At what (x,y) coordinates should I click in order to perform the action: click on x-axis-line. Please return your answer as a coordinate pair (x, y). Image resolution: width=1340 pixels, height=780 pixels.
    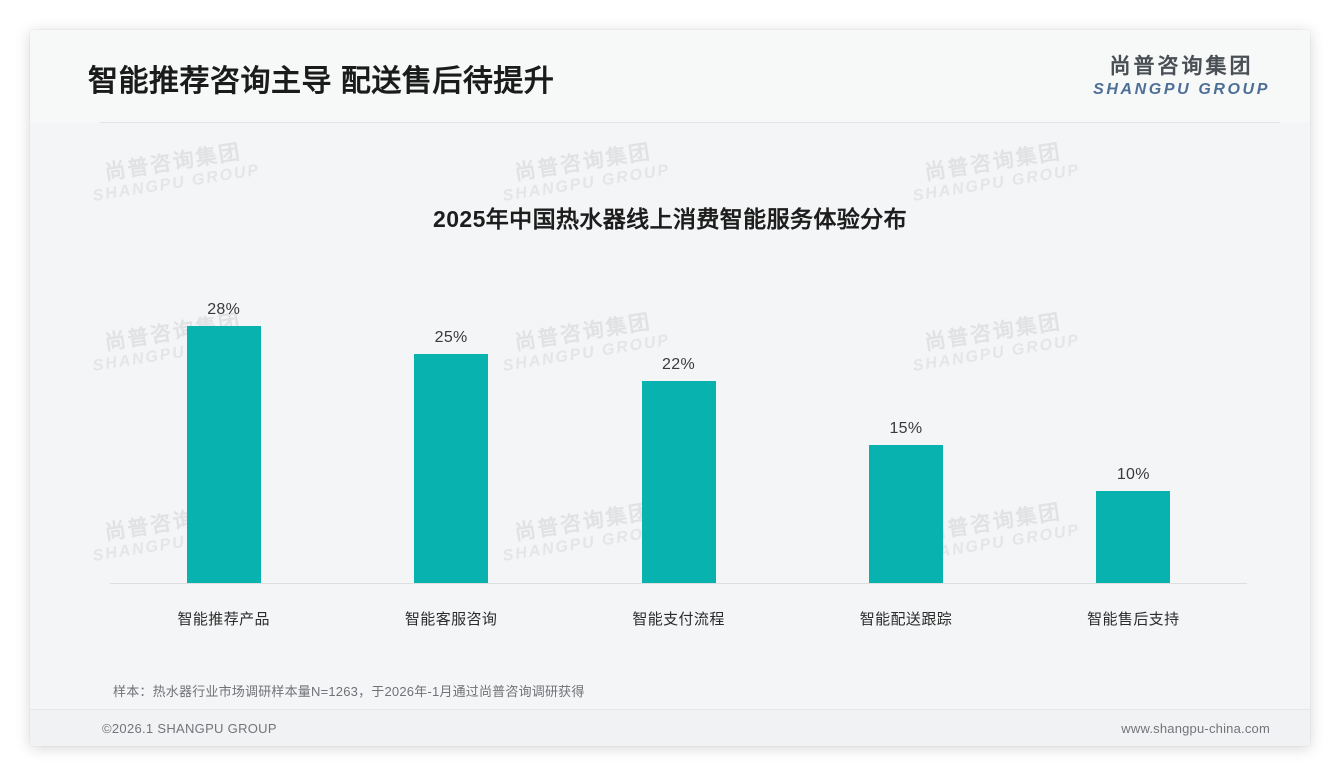
    Looking at the image, I should click on (678, 583).